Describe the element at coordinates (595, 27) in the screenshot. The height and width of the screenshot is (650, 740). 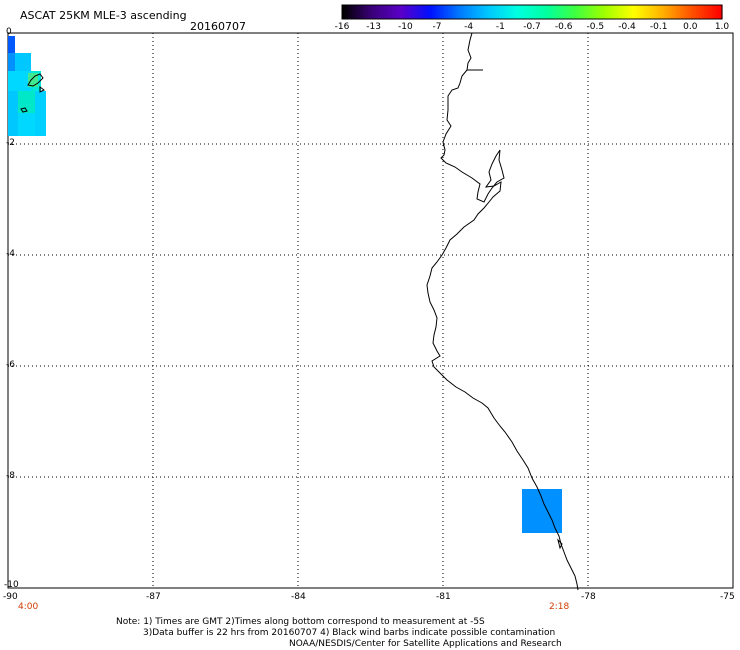
I see `colorbar-label: -0.5` at that location.